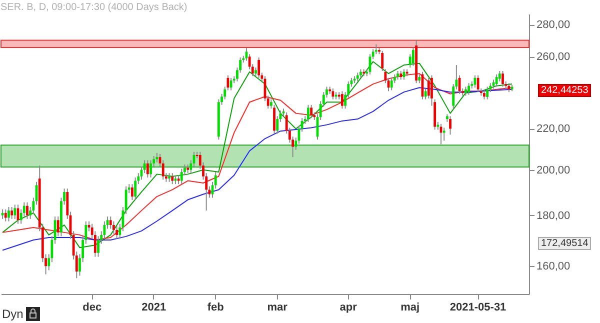 This screenshot has height=323, width=600. What do you see at coordinates (410, 308) in the screenshot?
I see `x-tick-label: maj` at bounding box center [410, 308].